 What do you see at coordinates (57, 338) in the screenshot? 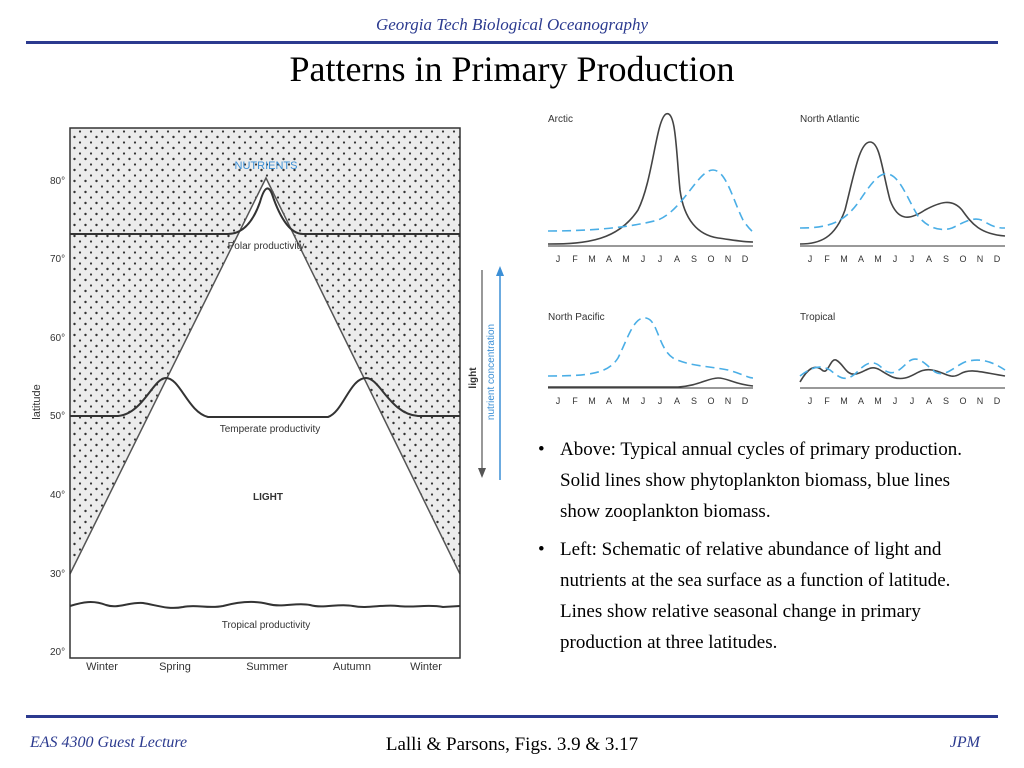
I see `y-tick-label: 60°` at bounding box center [57, 338].